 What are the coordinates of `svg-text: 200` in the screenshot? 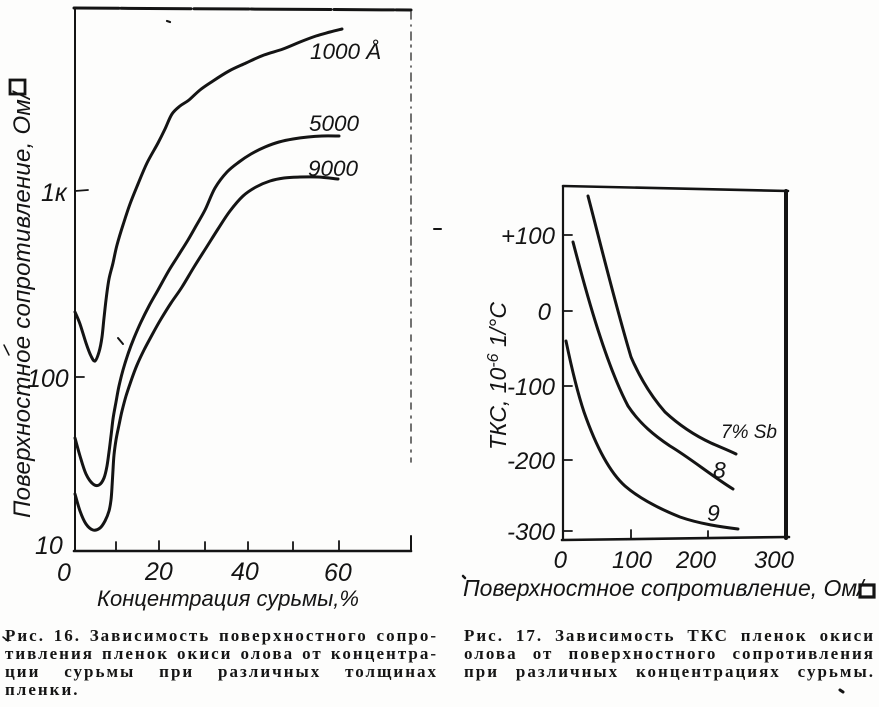 It's located at (696, 560).